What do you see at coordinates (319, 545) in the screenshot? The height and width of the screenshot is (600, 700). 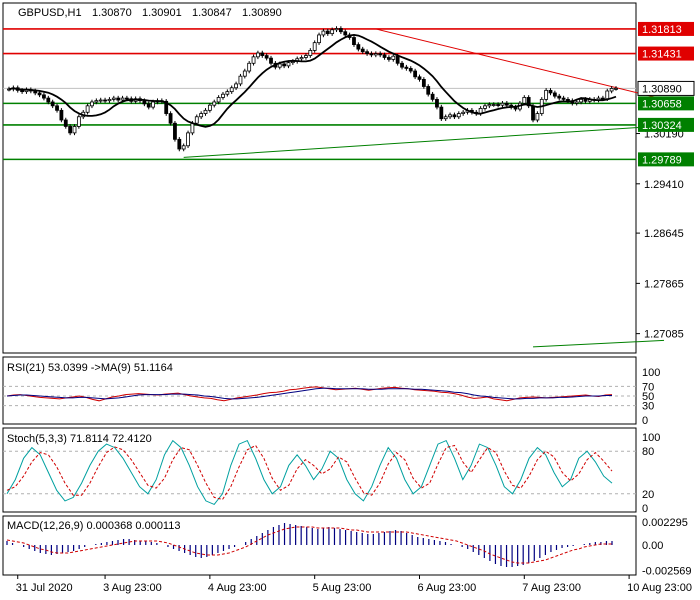 I see `macd-pane` at bounding box center [319, 545].